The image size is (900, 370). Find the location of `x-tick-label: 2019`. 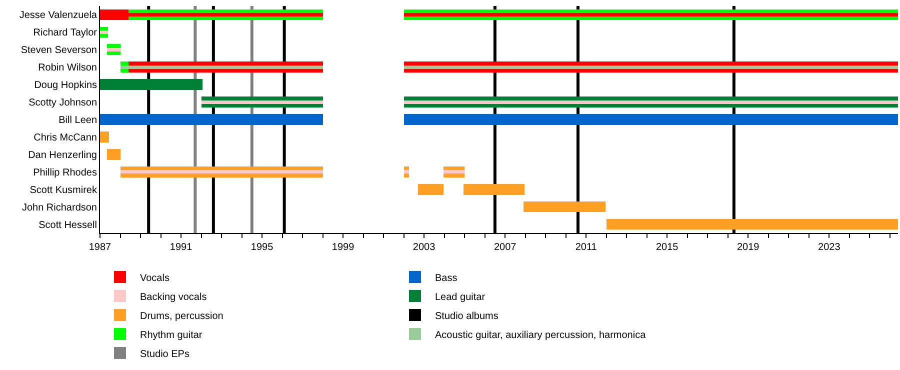

x-tick-label: 2019 is located at coordinates (748, 247).